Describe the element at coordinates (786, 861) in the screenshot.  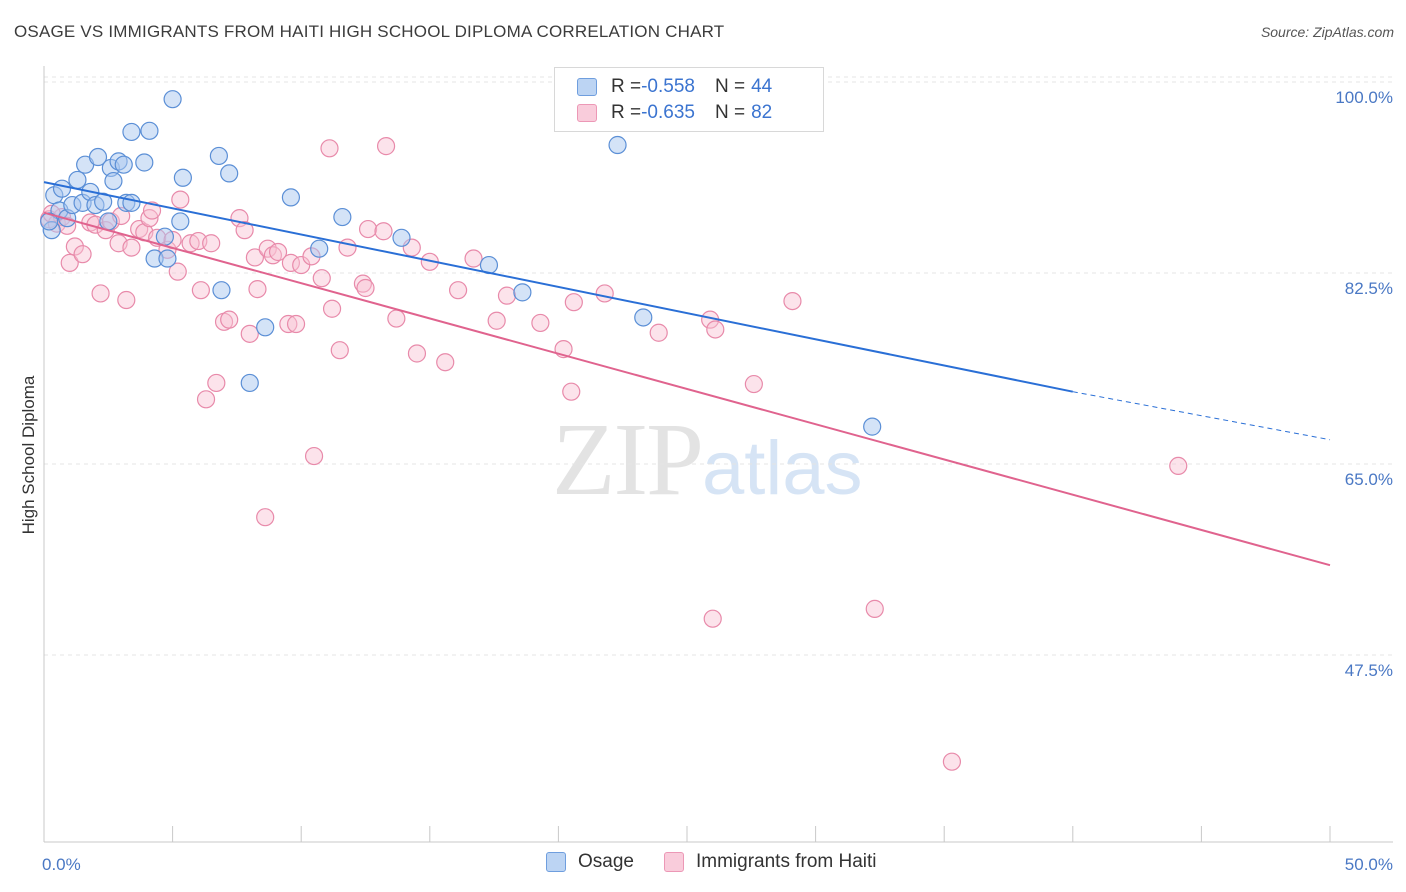
I see `legend-haiti-label: Immigrants from Haiti` at that location.